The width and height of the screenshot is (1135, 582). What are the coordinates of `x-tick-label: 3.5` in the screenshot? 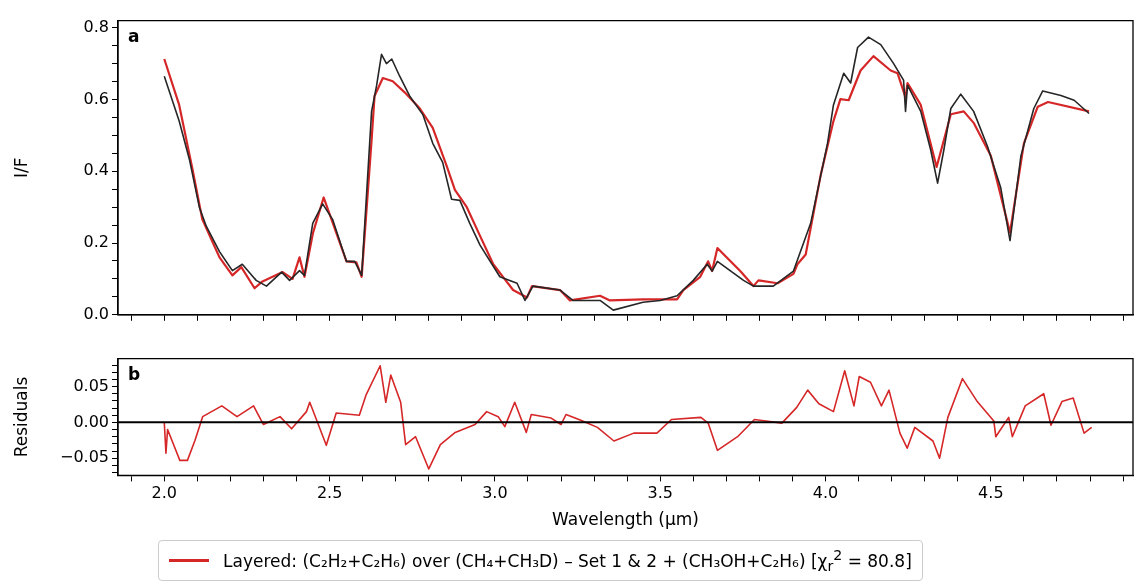 It's located at (660, 493).